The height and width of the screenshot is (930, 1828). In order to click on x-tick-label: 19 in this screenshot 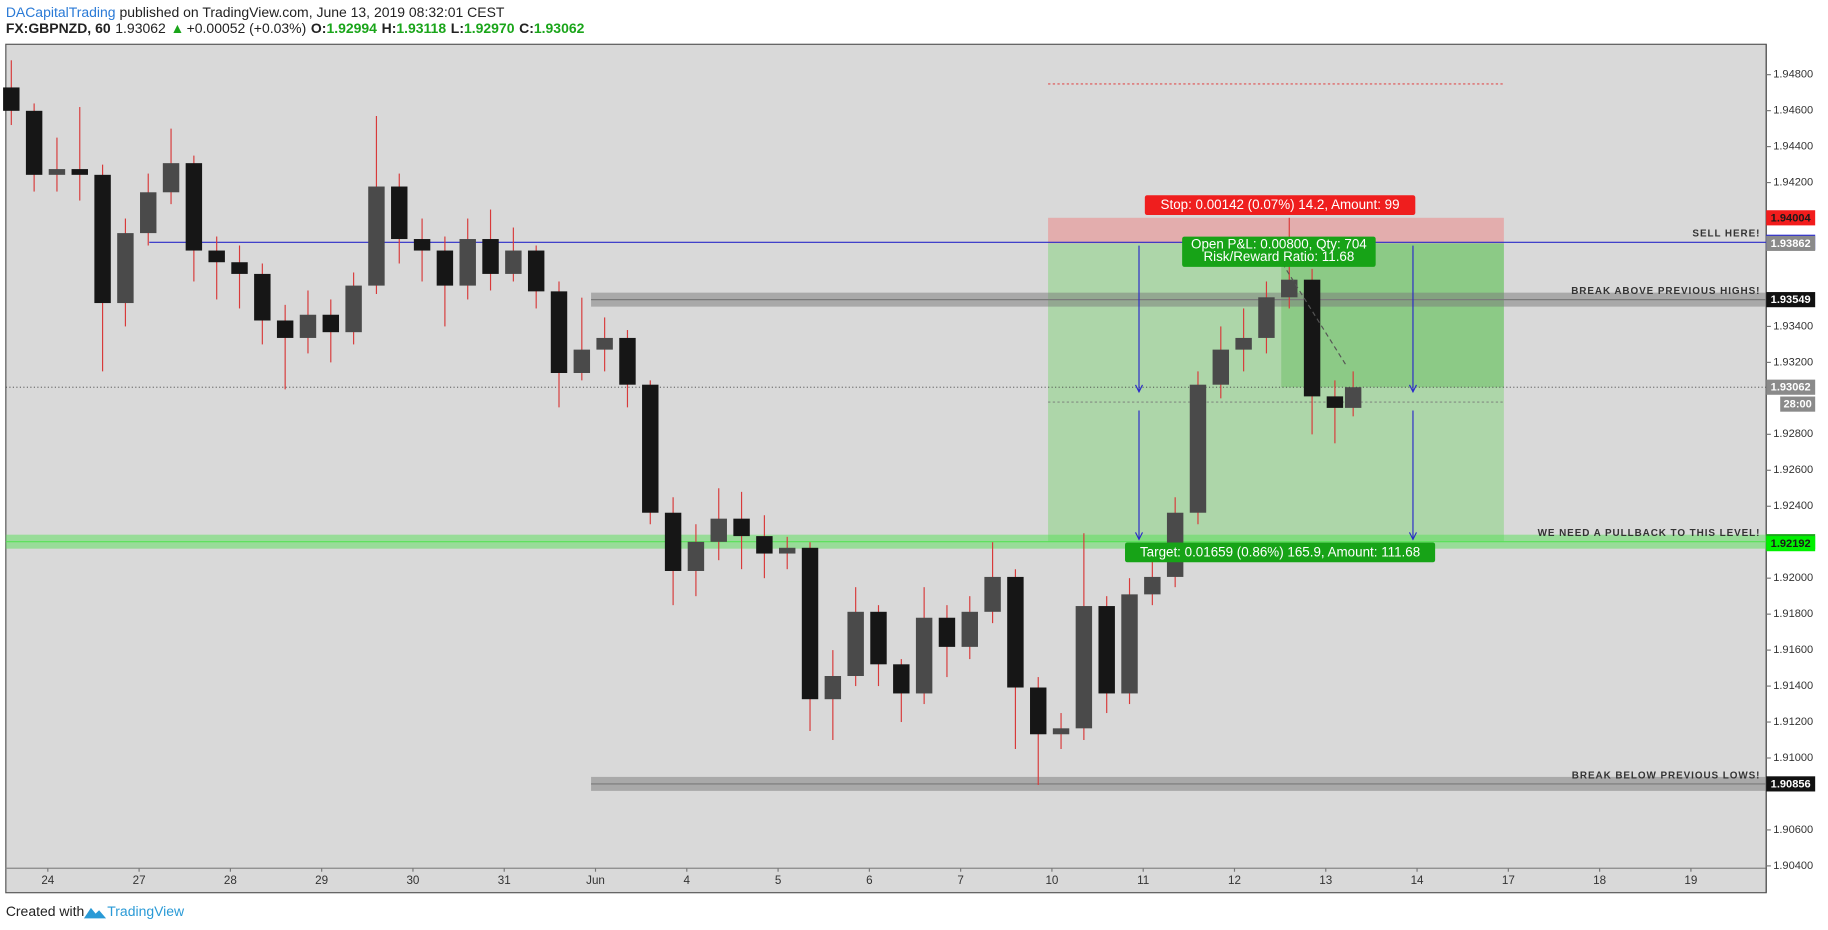, I will do `click(1690, 880)`.